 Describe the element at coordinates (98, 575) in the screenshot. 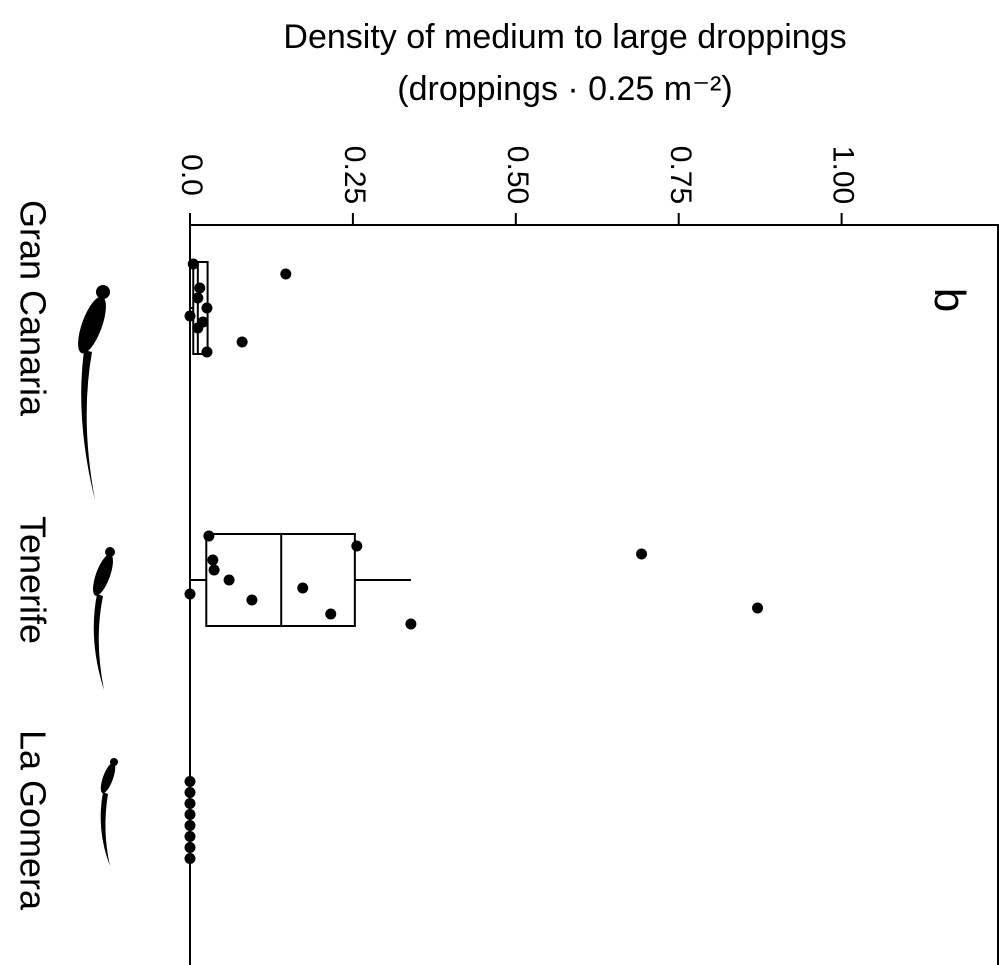

I see `lizard-icons` at that location.